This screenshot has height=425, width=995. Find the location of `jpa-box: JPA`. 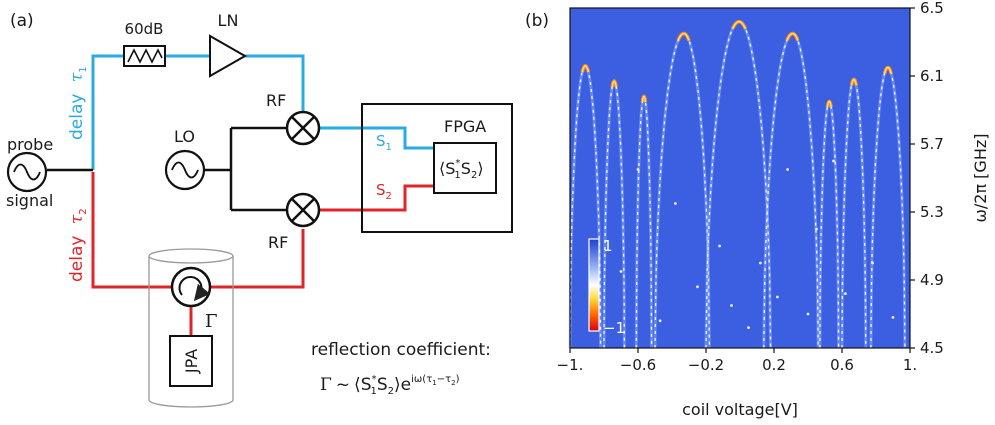

jpa-box: JPA is located at coordinates (191, 361).